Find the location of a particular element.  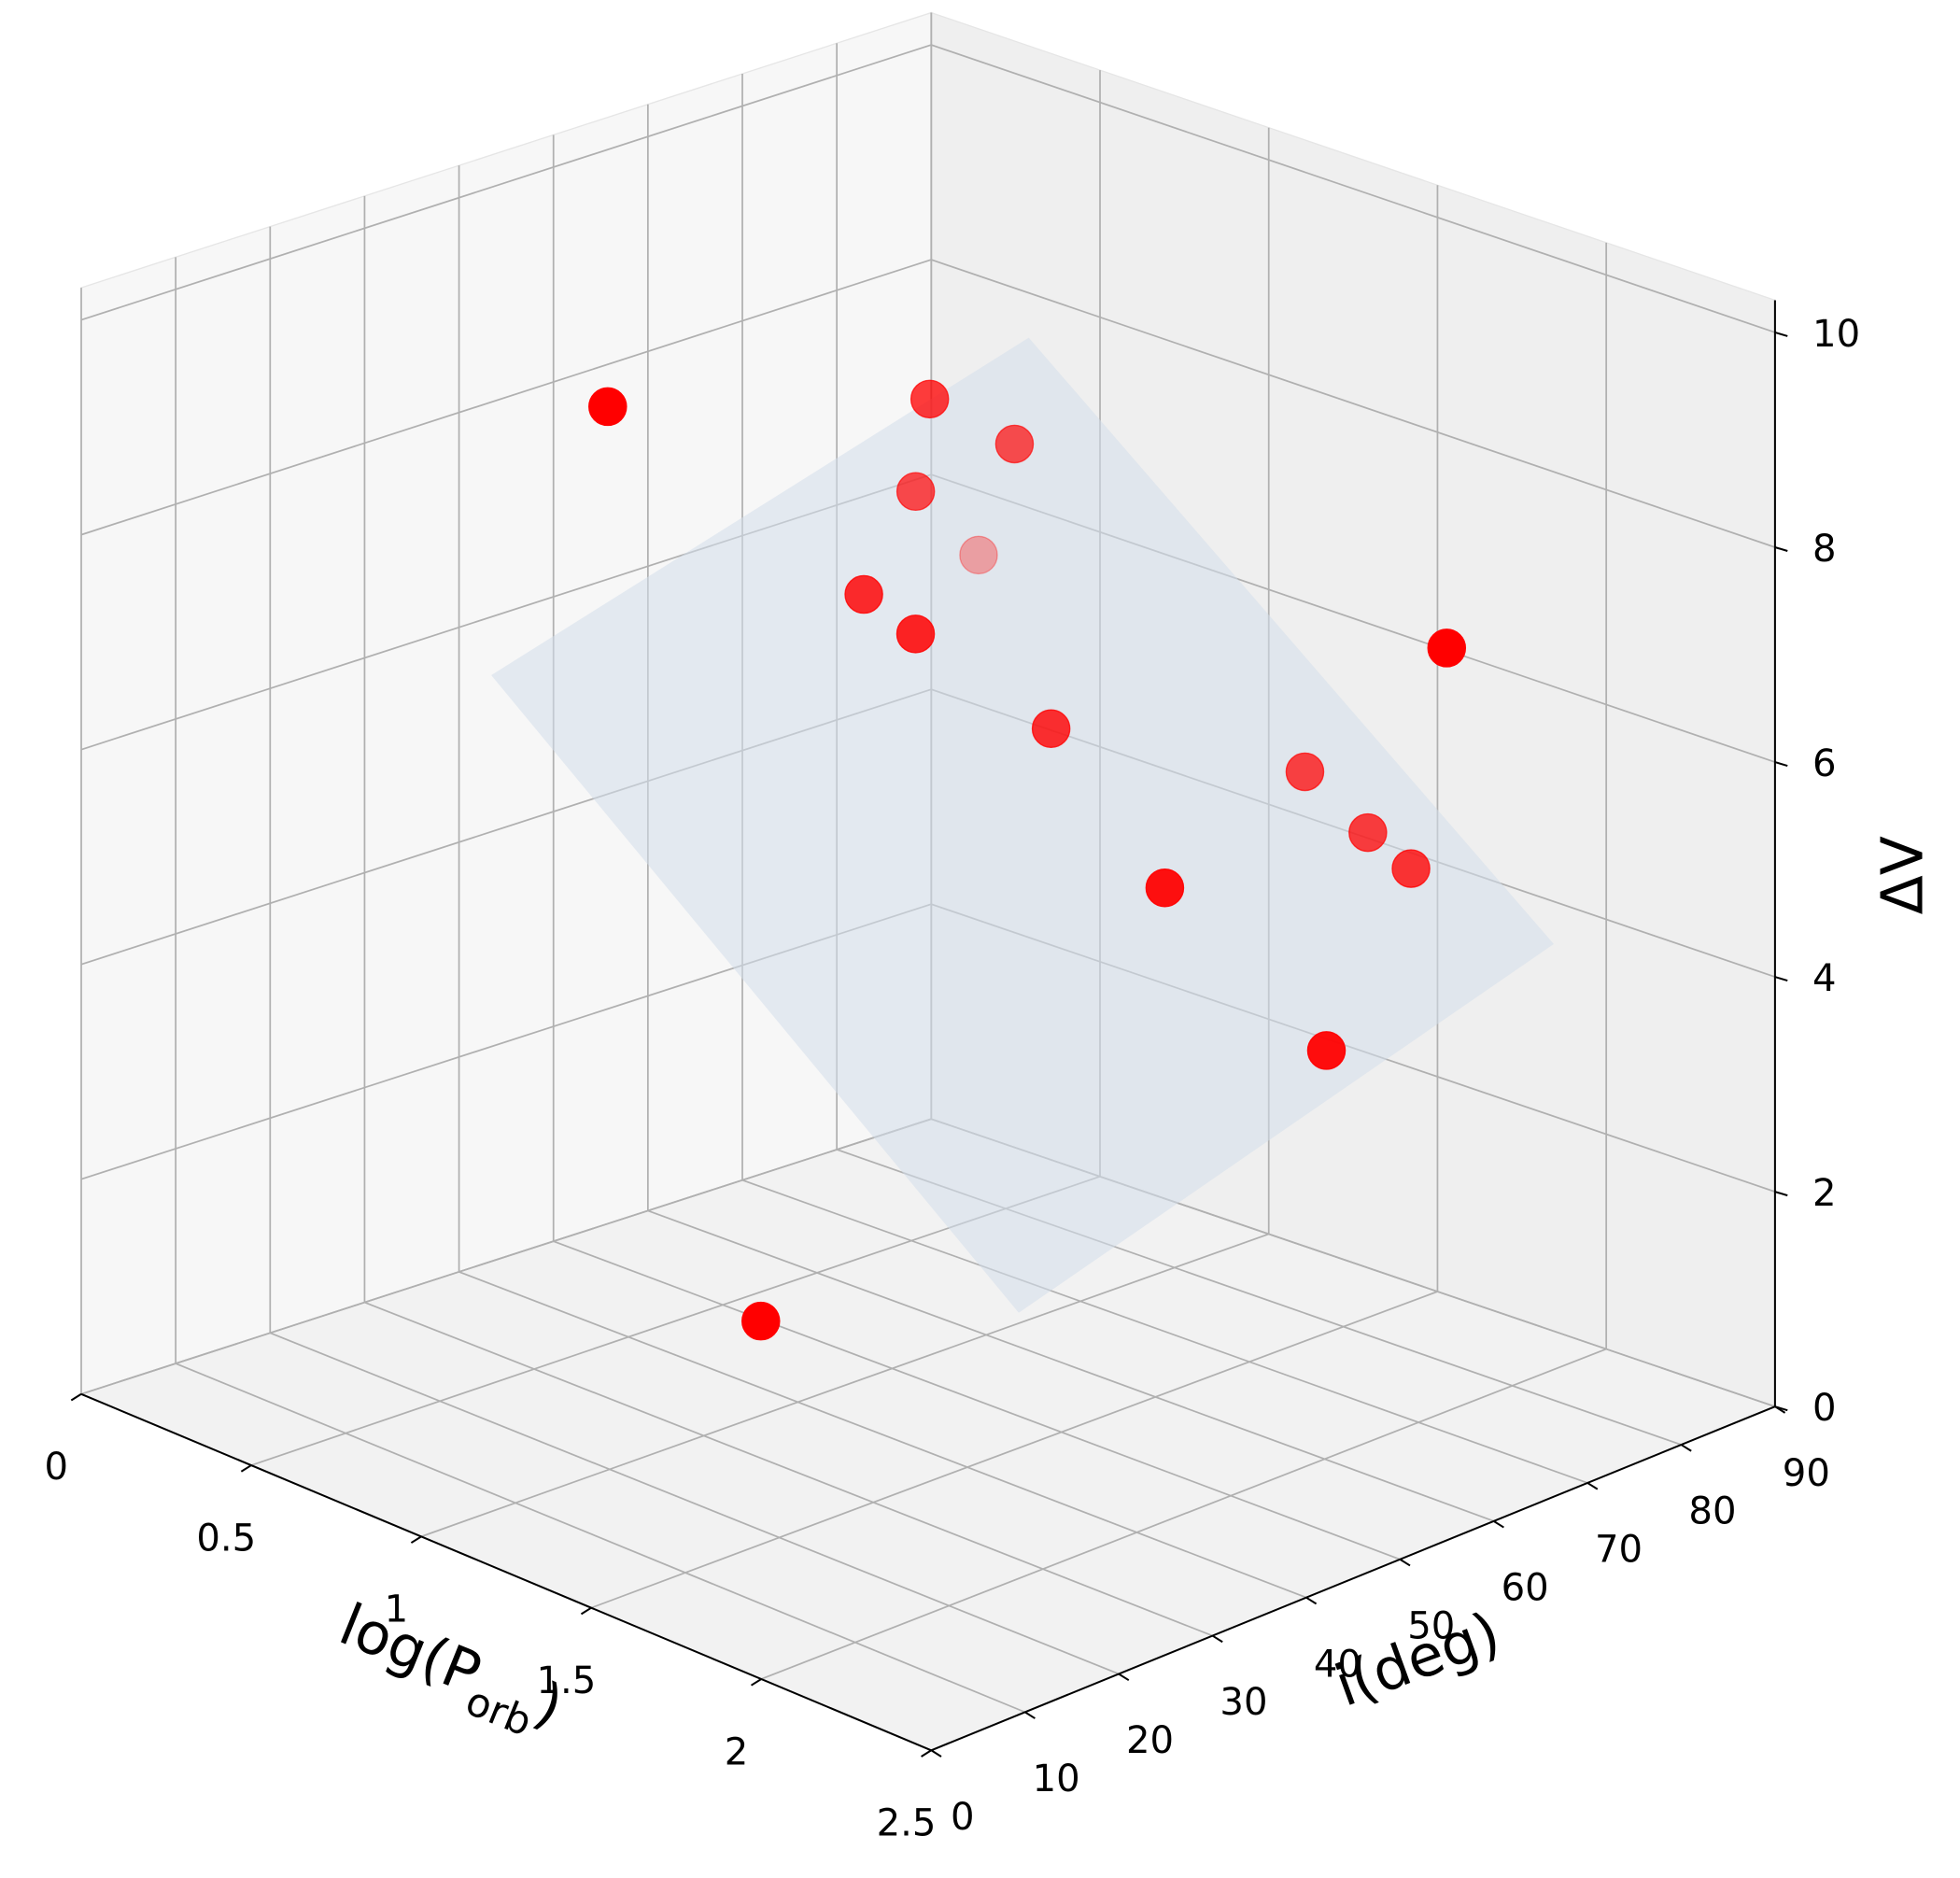

x-tick-label: 2 is located at coordinates (737, 1751).